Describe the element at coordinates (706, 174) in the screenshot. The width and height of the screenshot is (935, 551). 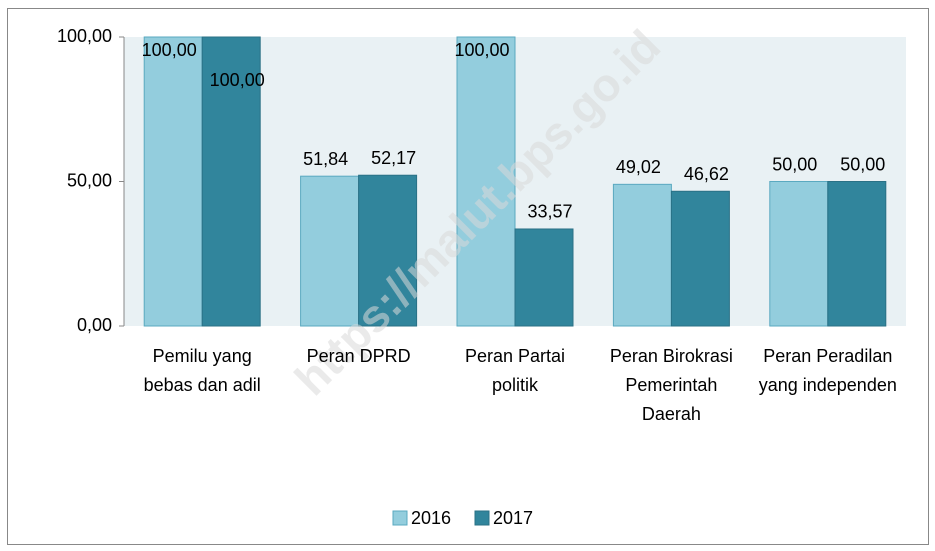
I see `data-label: 46,62` at that location.